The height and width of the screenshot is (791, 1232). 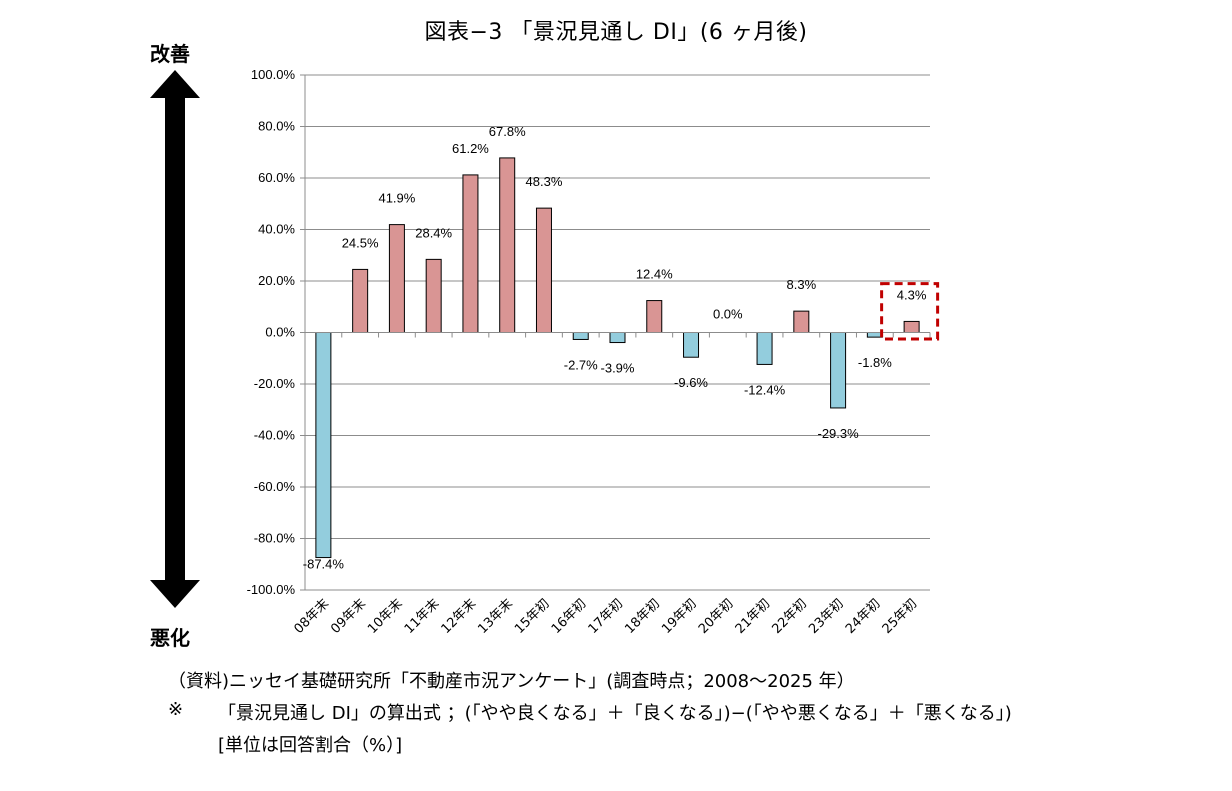 I want to click on x-tick-label: 24年初, so click(x=863, y=616).